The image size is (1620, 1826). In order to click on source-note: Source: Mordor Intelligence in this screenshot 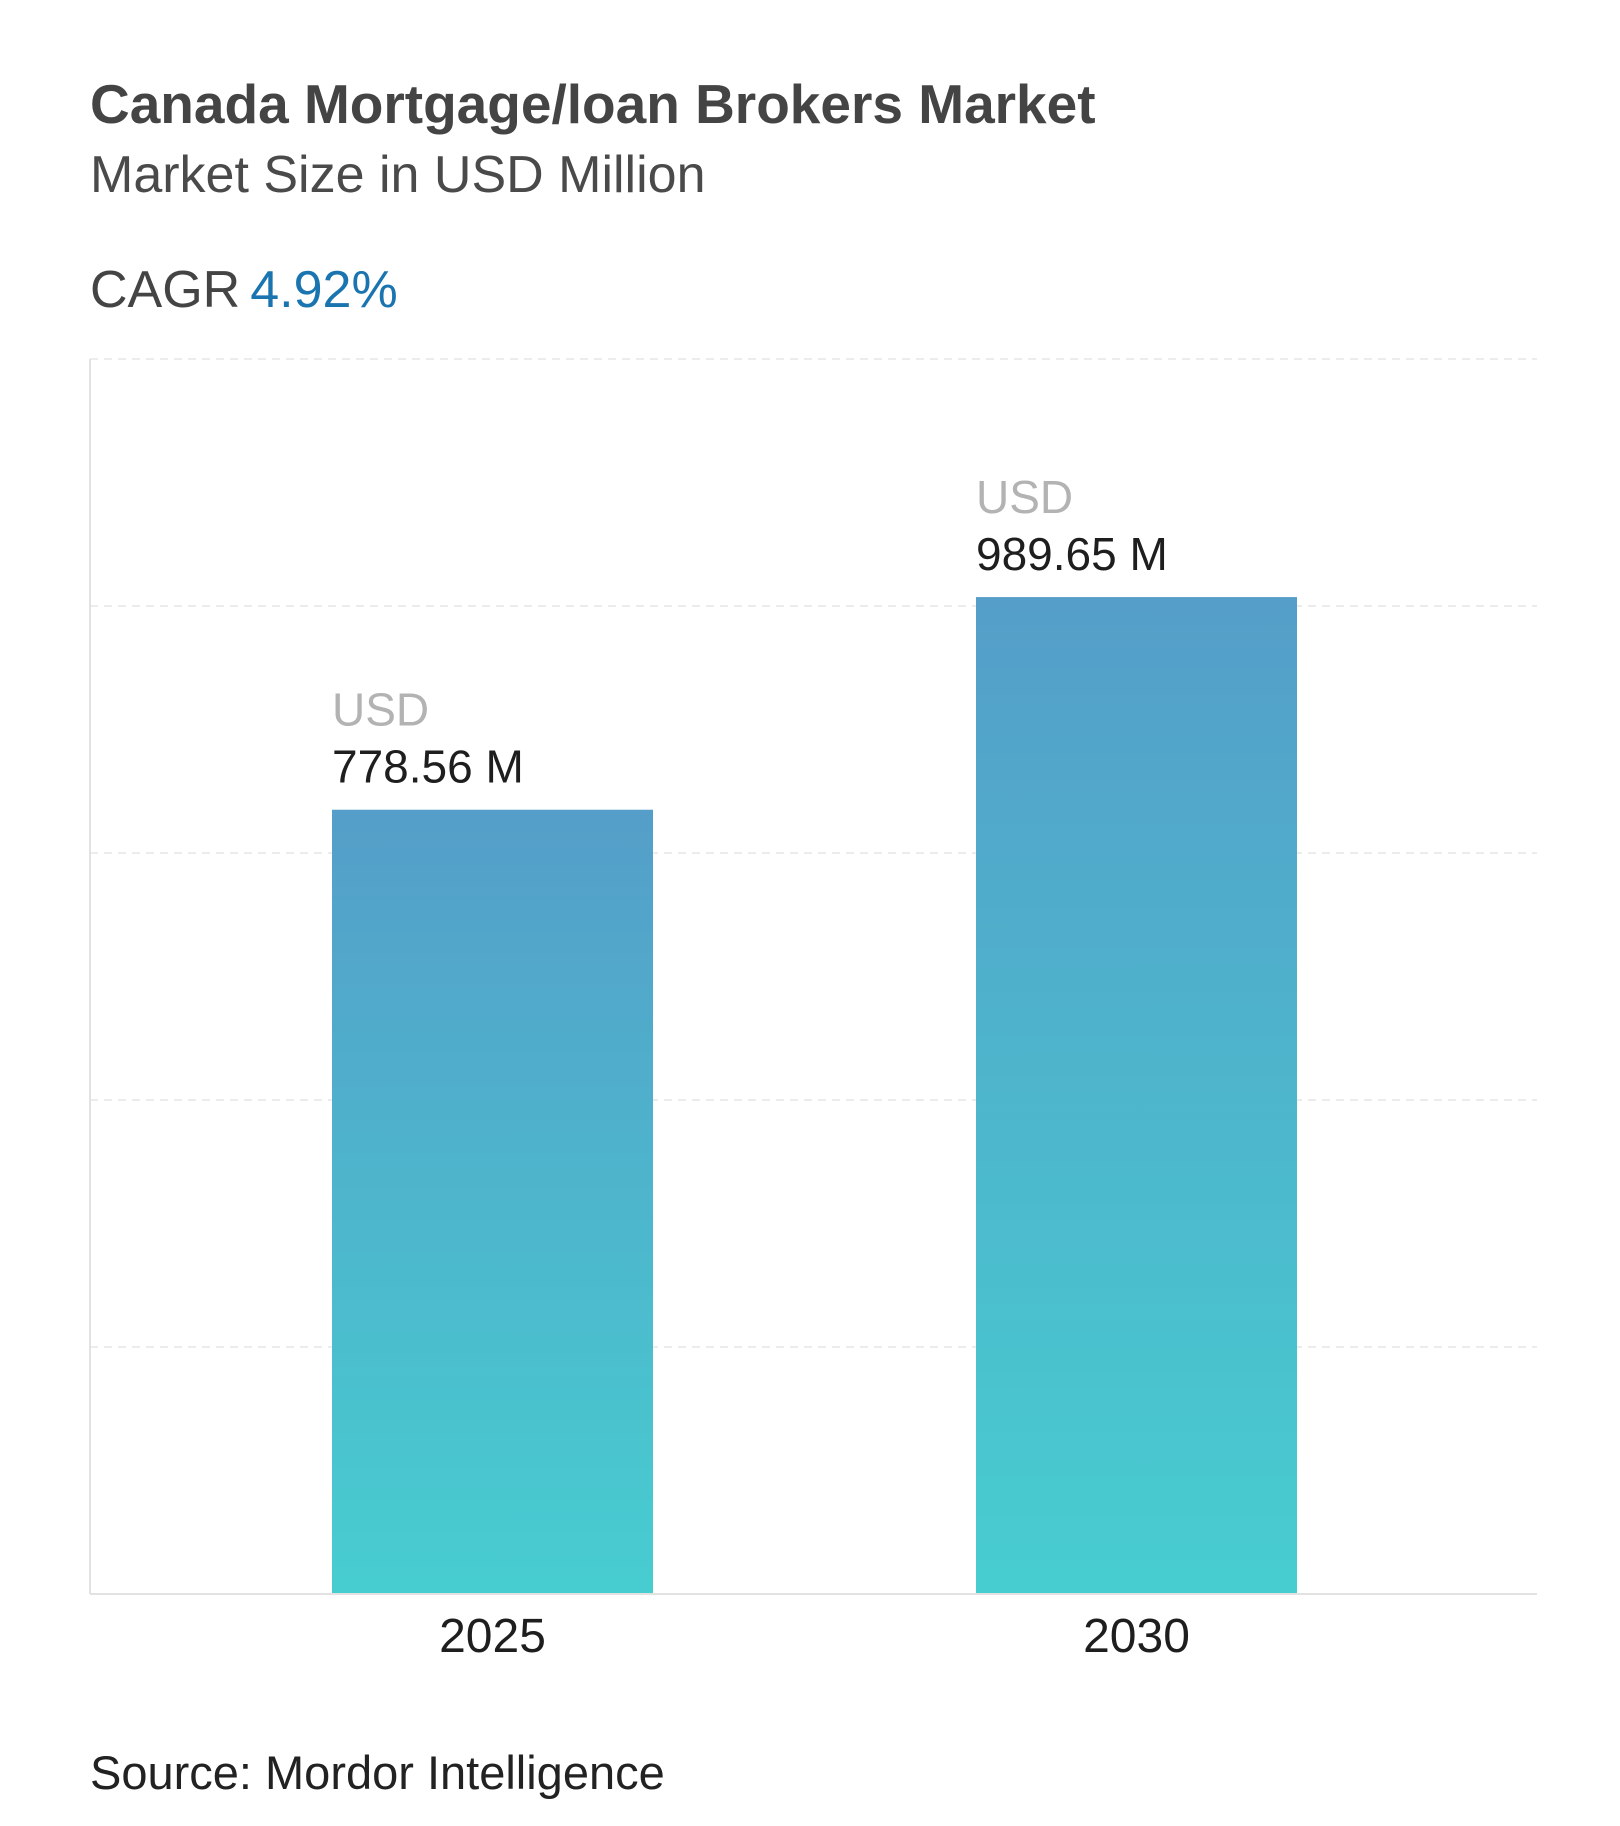, I will do `click(377, 1772)`.